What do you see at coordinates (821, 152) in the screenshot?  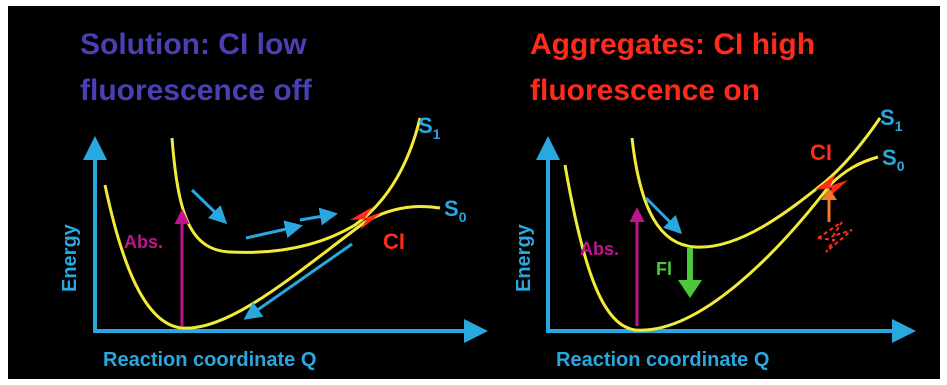 I see `right-ci-label: CI` at bounding box center [821, 152].